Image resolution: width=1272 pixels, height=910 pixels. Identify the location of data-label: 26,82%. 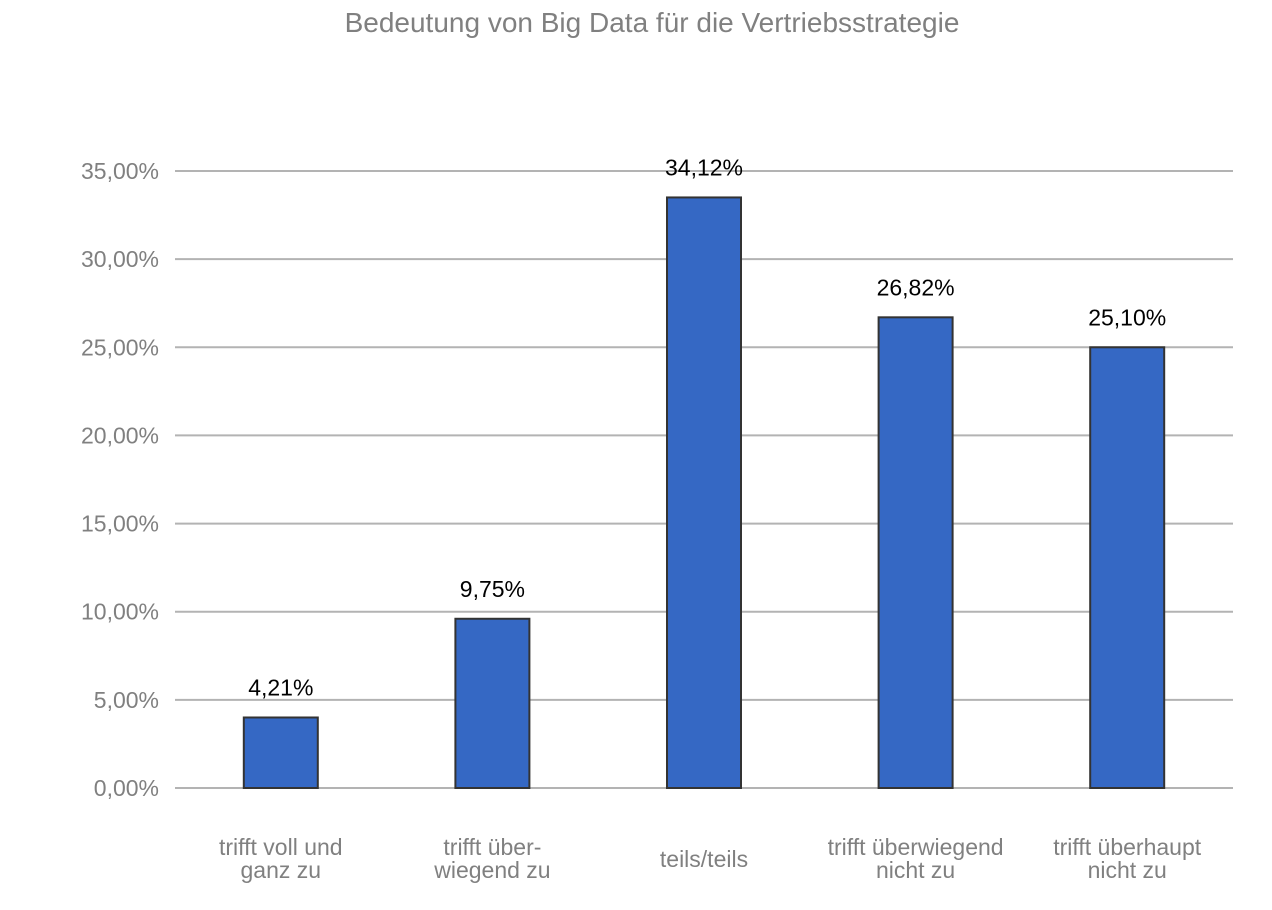
(916, 287).